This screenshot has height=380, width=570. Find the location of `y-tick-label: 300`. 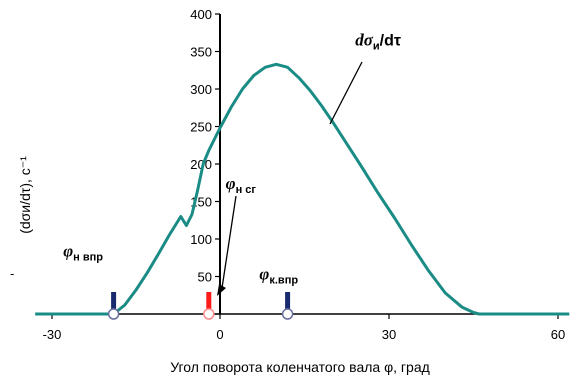

y-tick-label: 300 is located at coordinates (201, 89).